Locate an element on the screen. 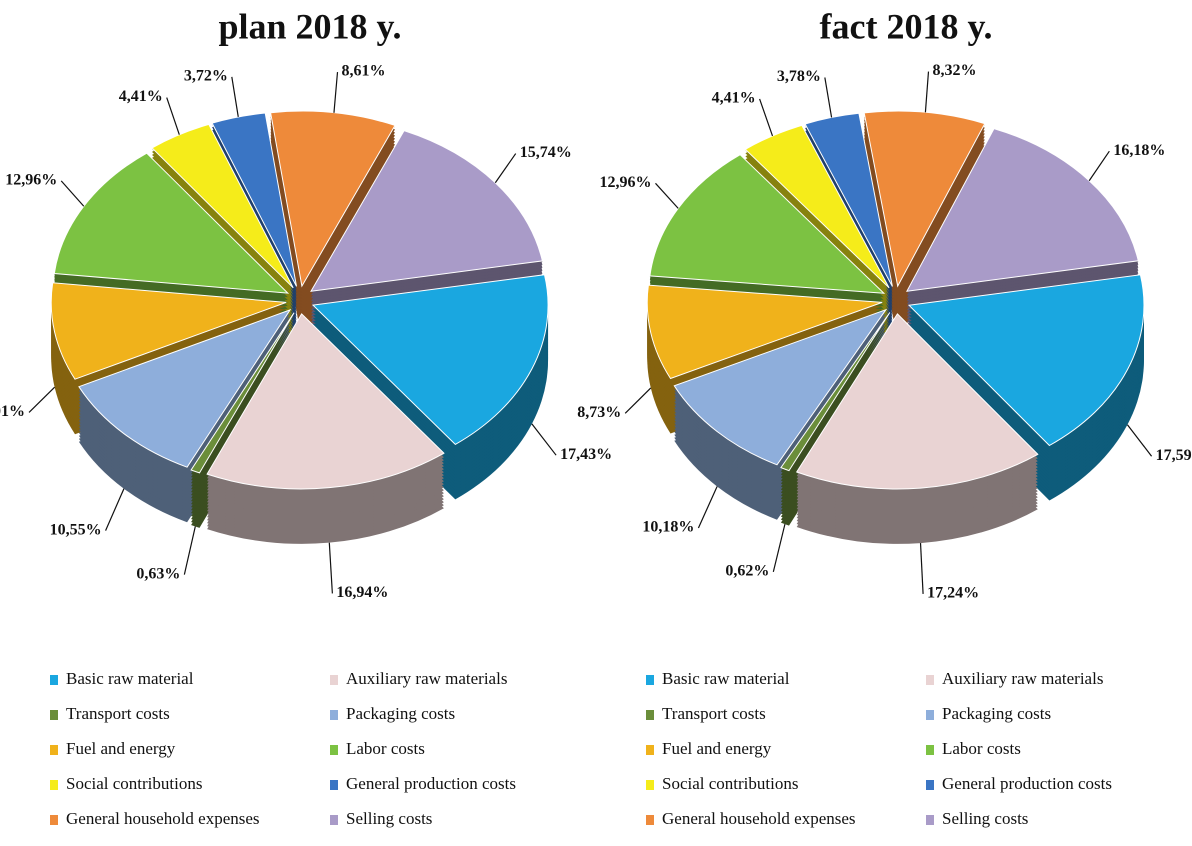 This screenshot has height=846, width=1192. chart-title: plan 2018 y. is located at coordinates (309, 26).